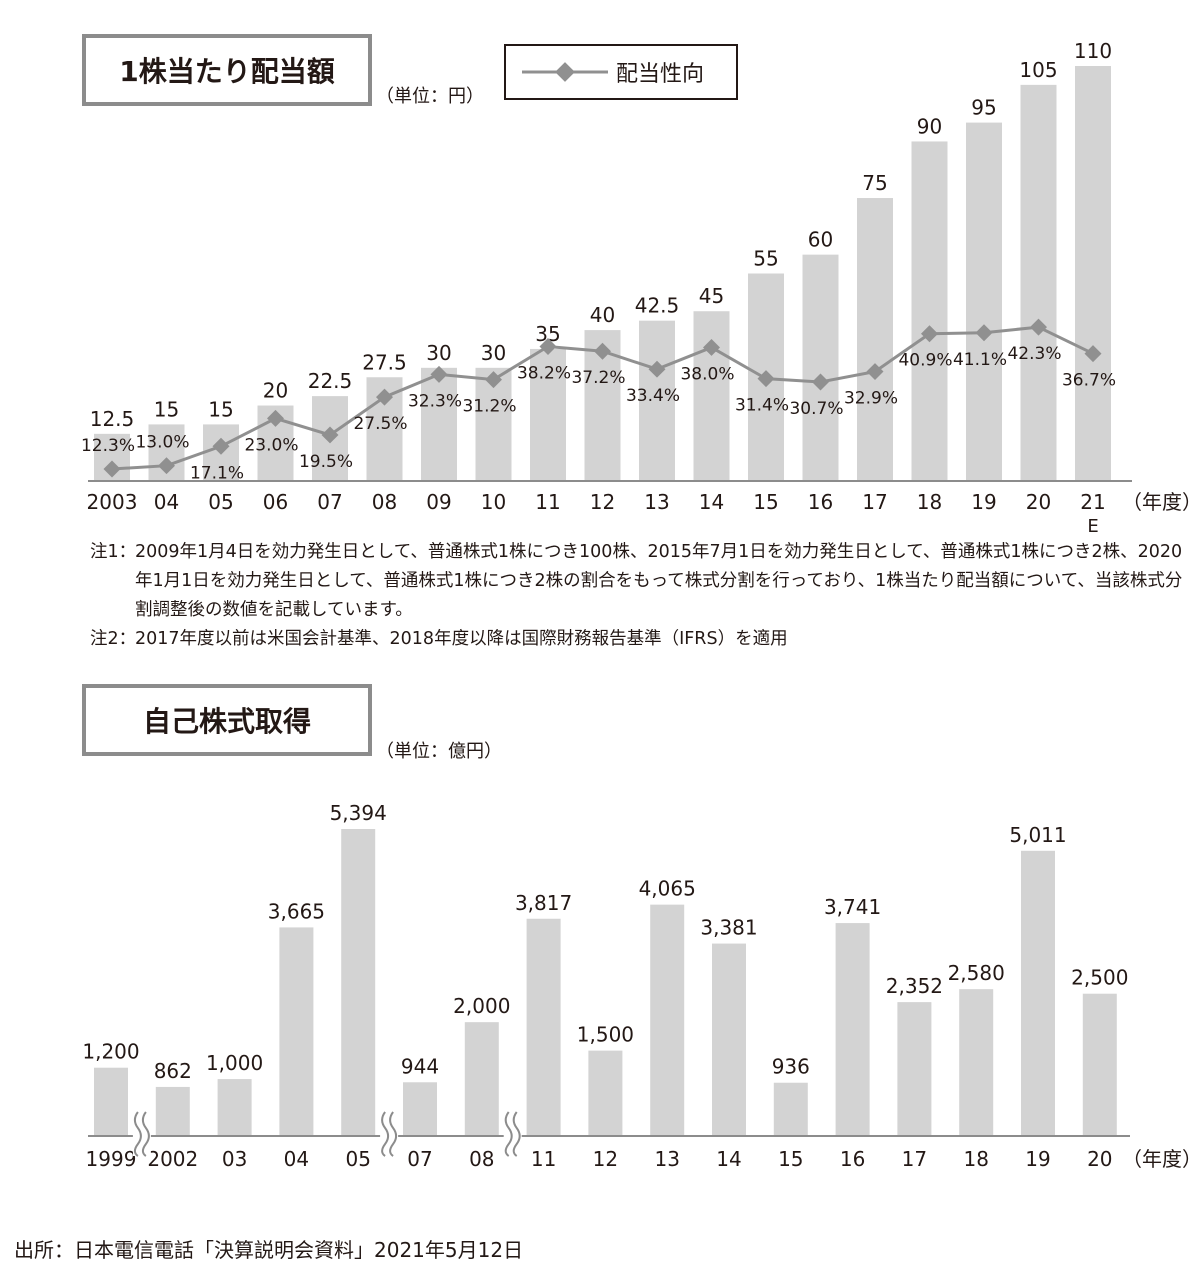  I want to click on buyback-bar-2002, so click(172, 1111).